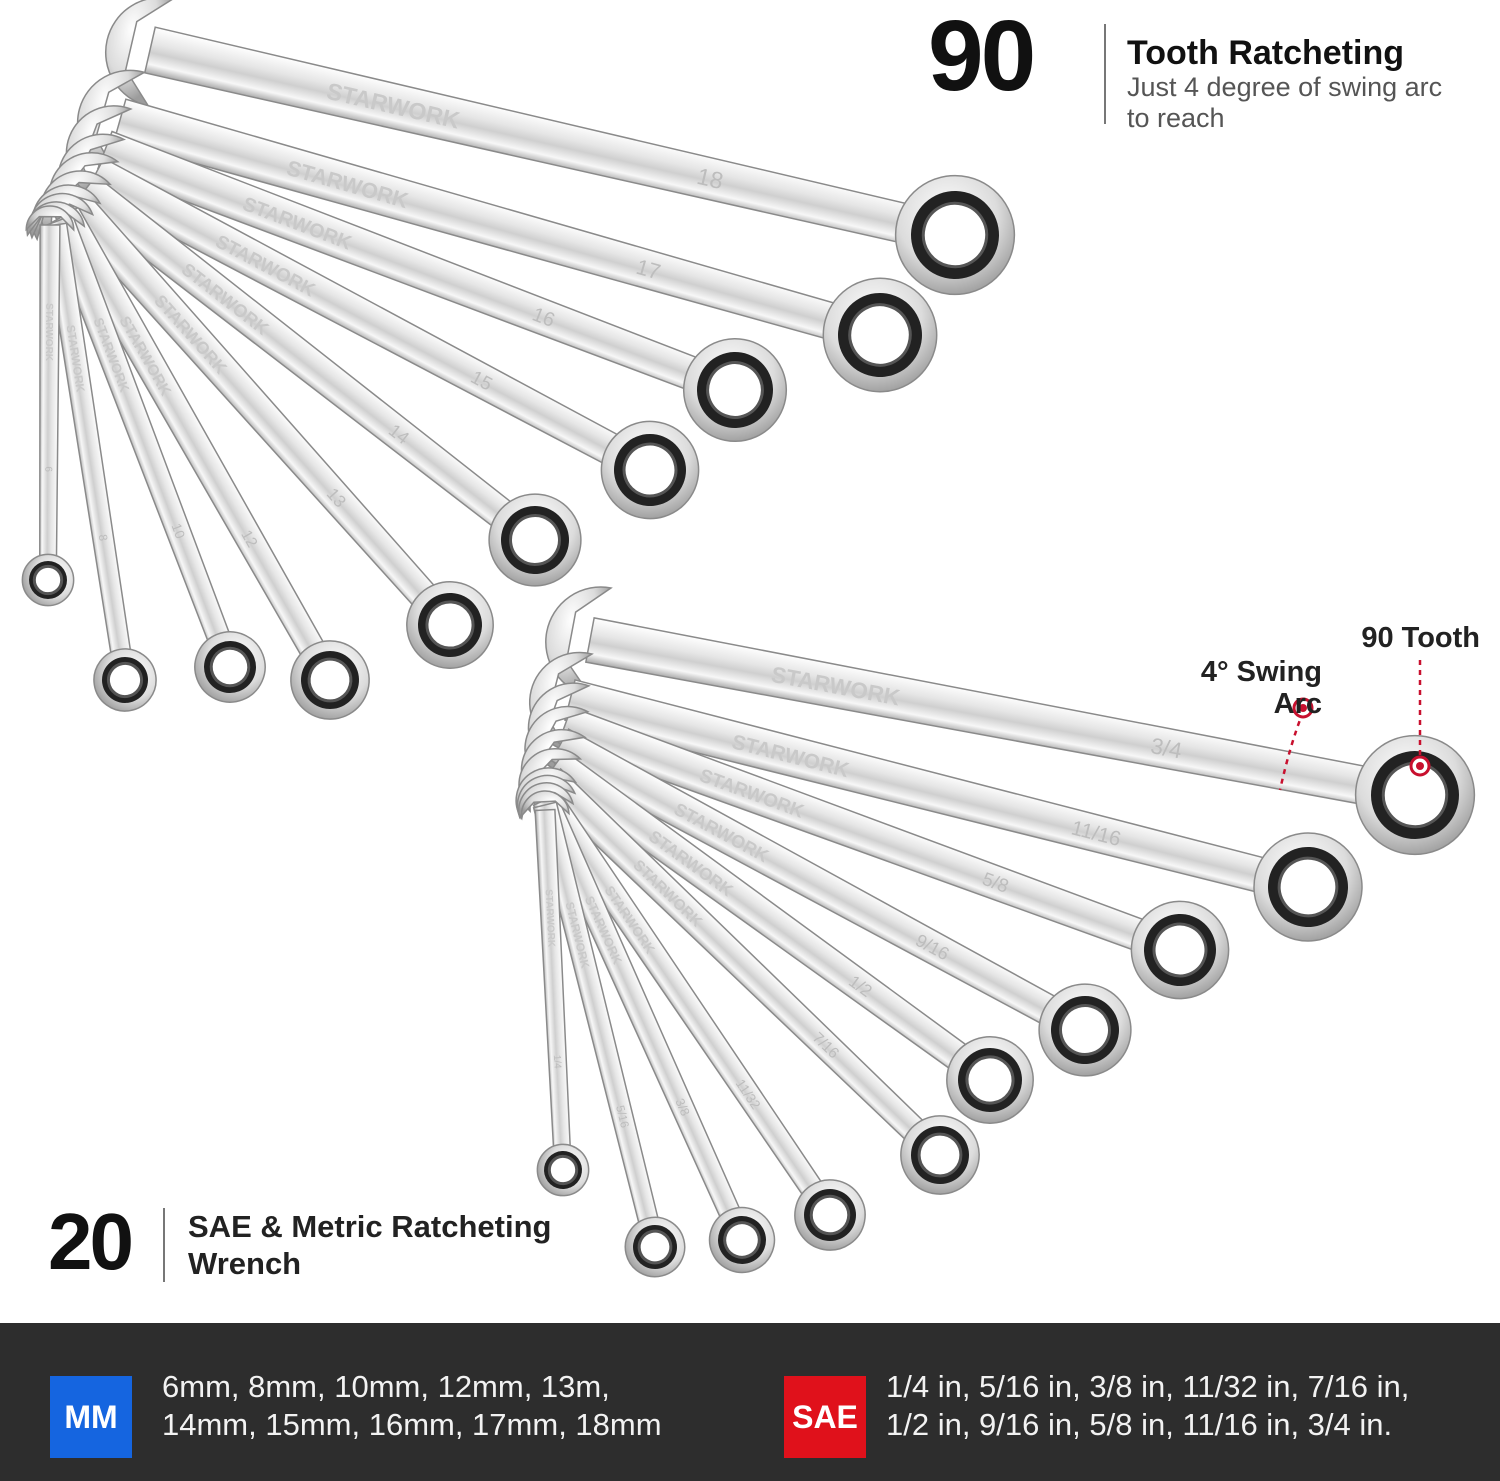 This screenshot has width=1500, height=1481. What do you see at coordinates (1420, 718) in the screenshot?
I see `tooth-marker` at bounding box center [1420, 718].